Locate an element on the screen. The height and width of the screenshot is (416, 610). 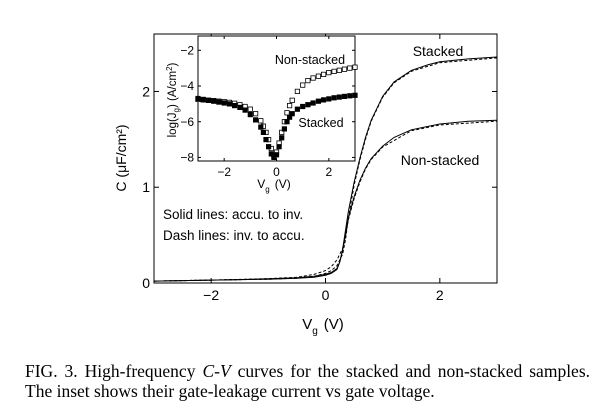
inset-y-tick-label: −2 is located at coordinates (187, 50).